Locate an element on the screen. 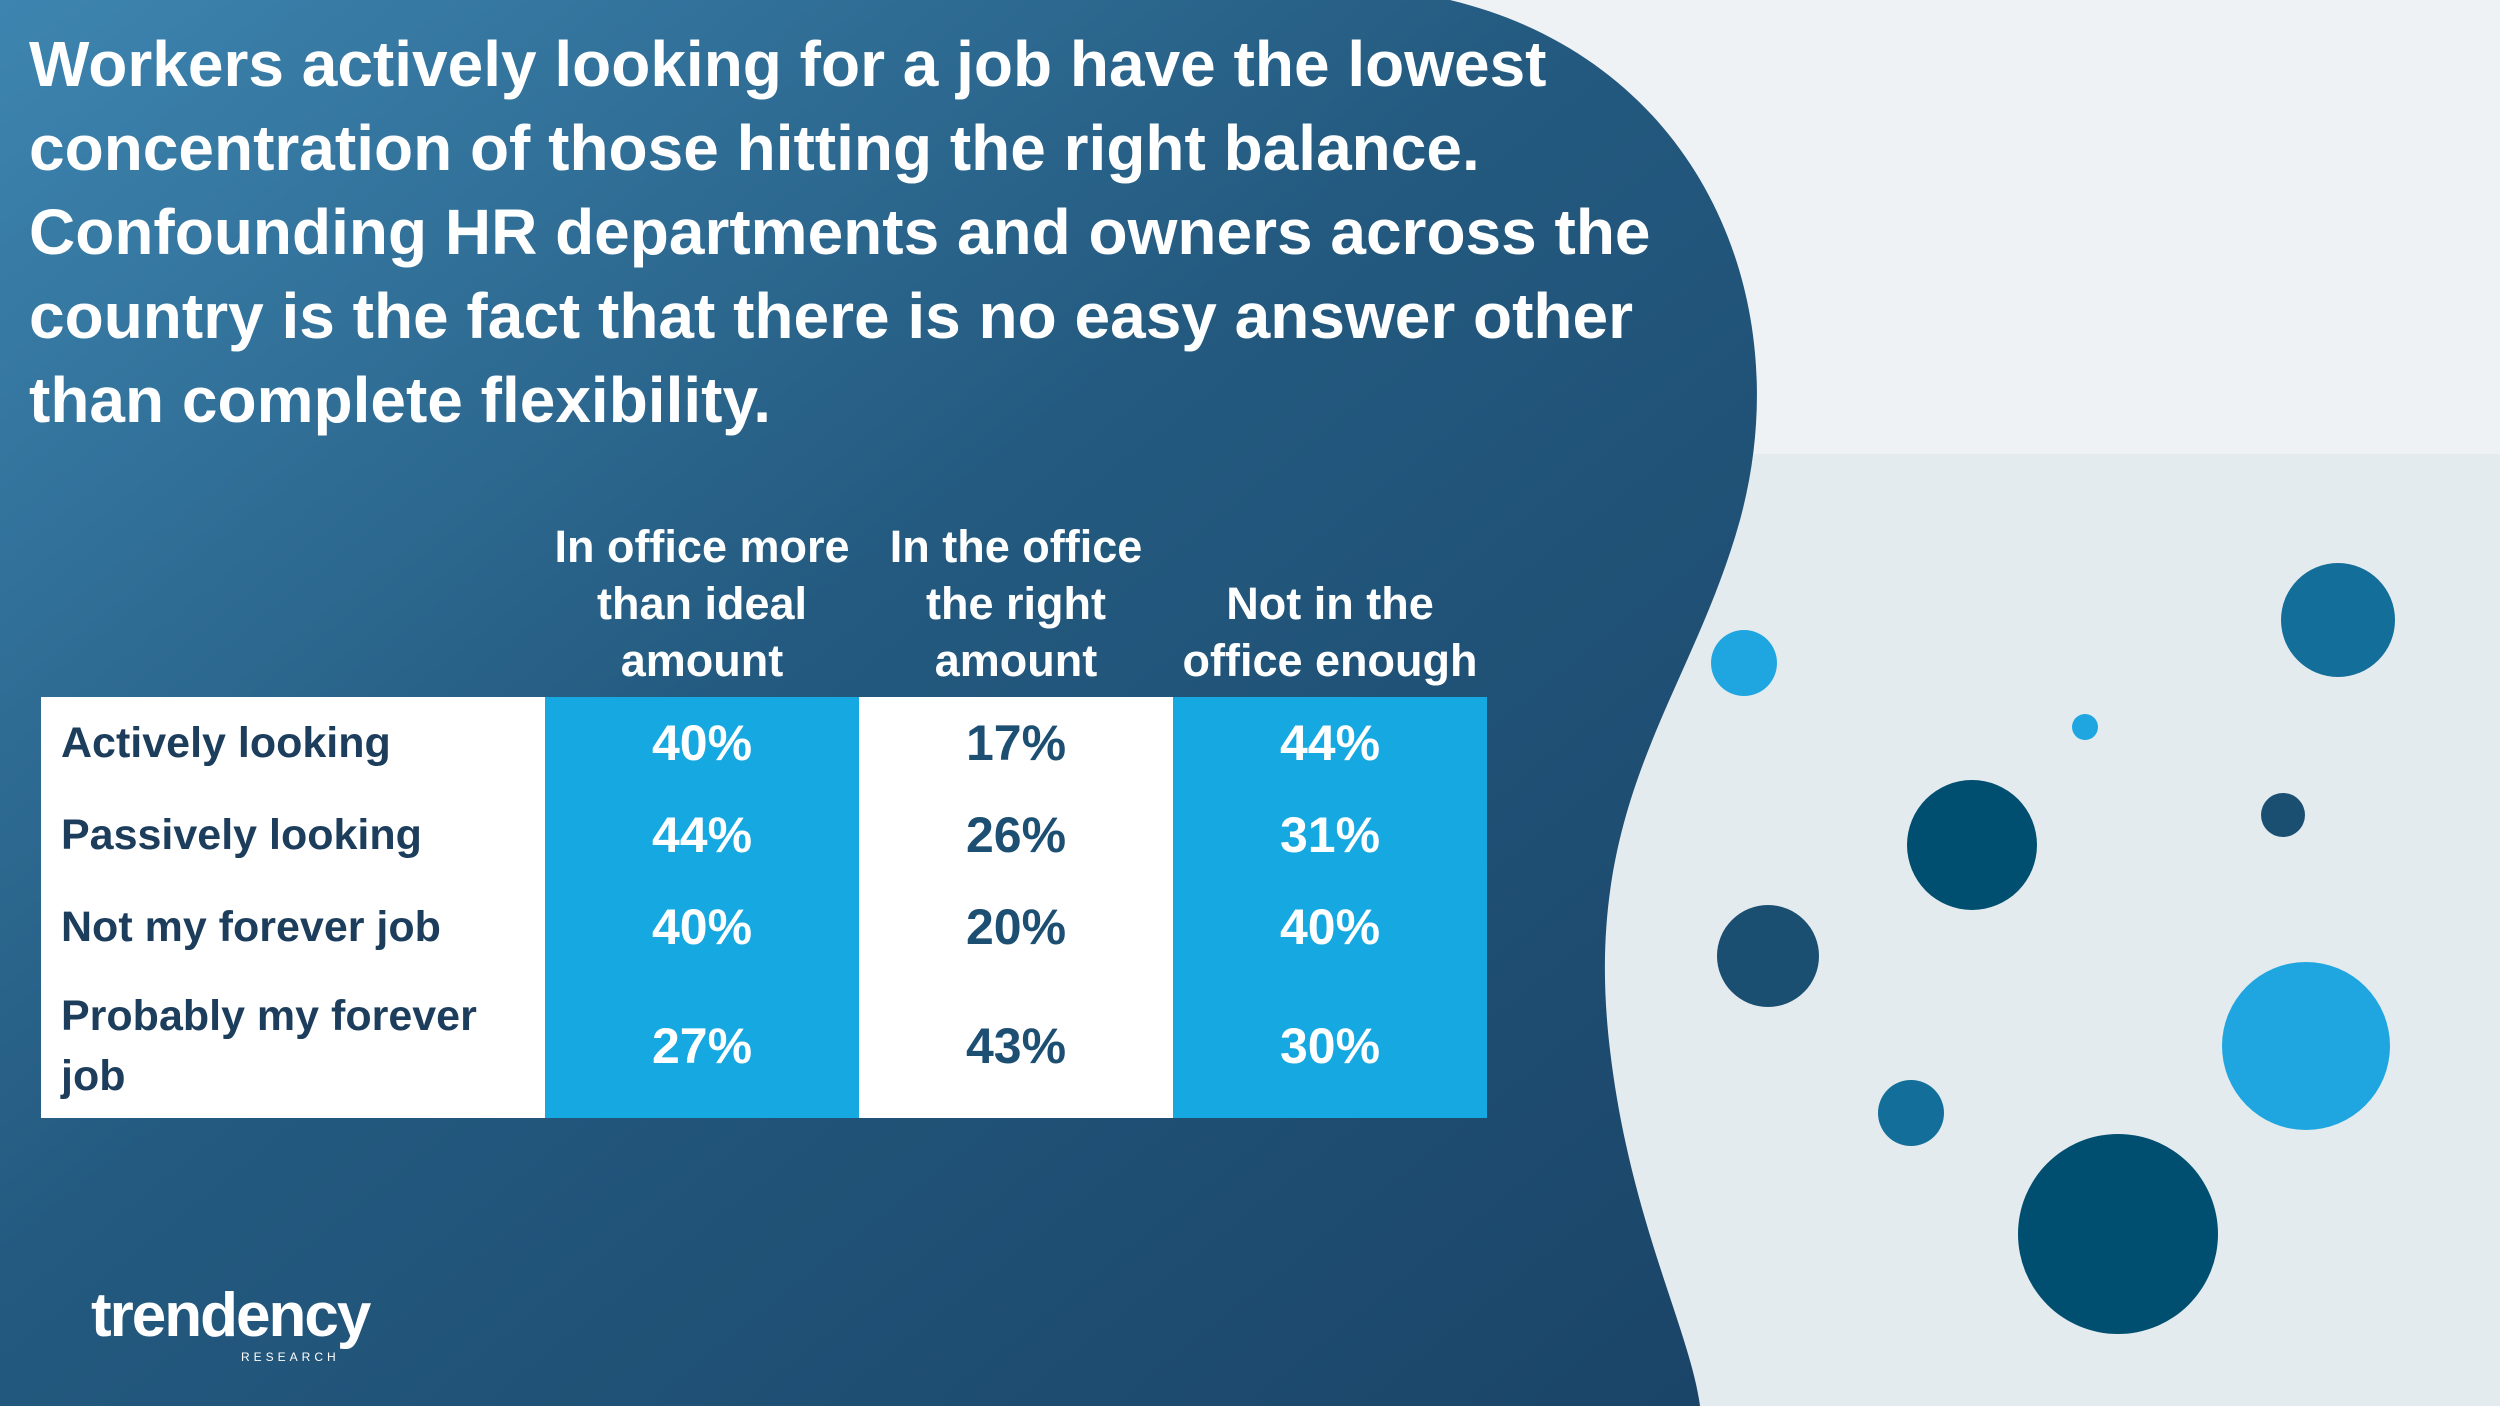  cell: 43% is located at coordinates (1016, 1045).